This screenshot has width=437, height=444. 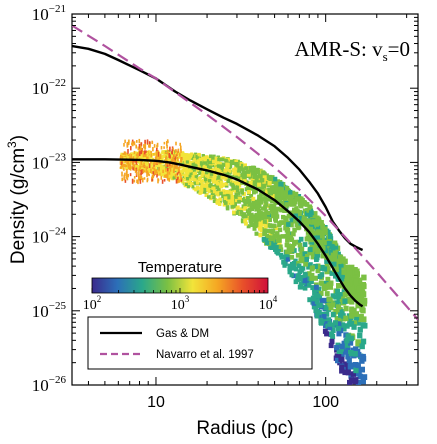 I want to click on y-axis-label: Density (g/cm3), so click(x=17, y=199).